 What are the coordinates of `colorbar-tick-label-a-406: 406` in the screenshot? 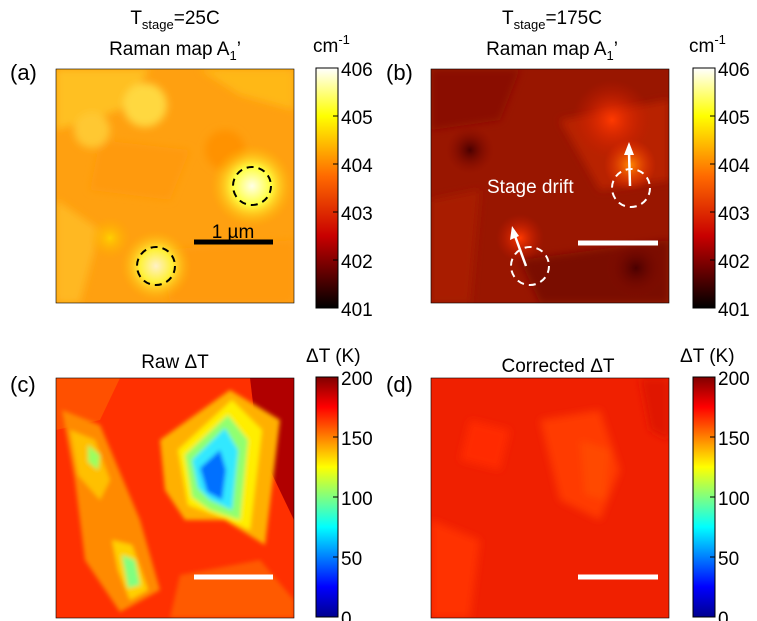 It's located at (357, 70).